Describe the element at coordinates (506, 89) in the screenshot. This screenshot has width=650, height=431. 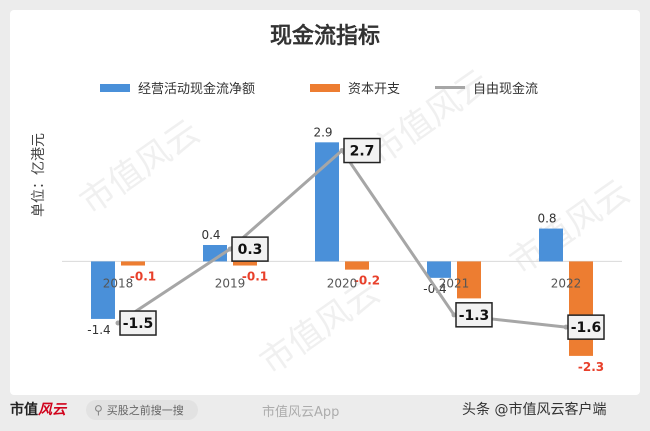
I see `legend-label: 自由现金流` at that location.